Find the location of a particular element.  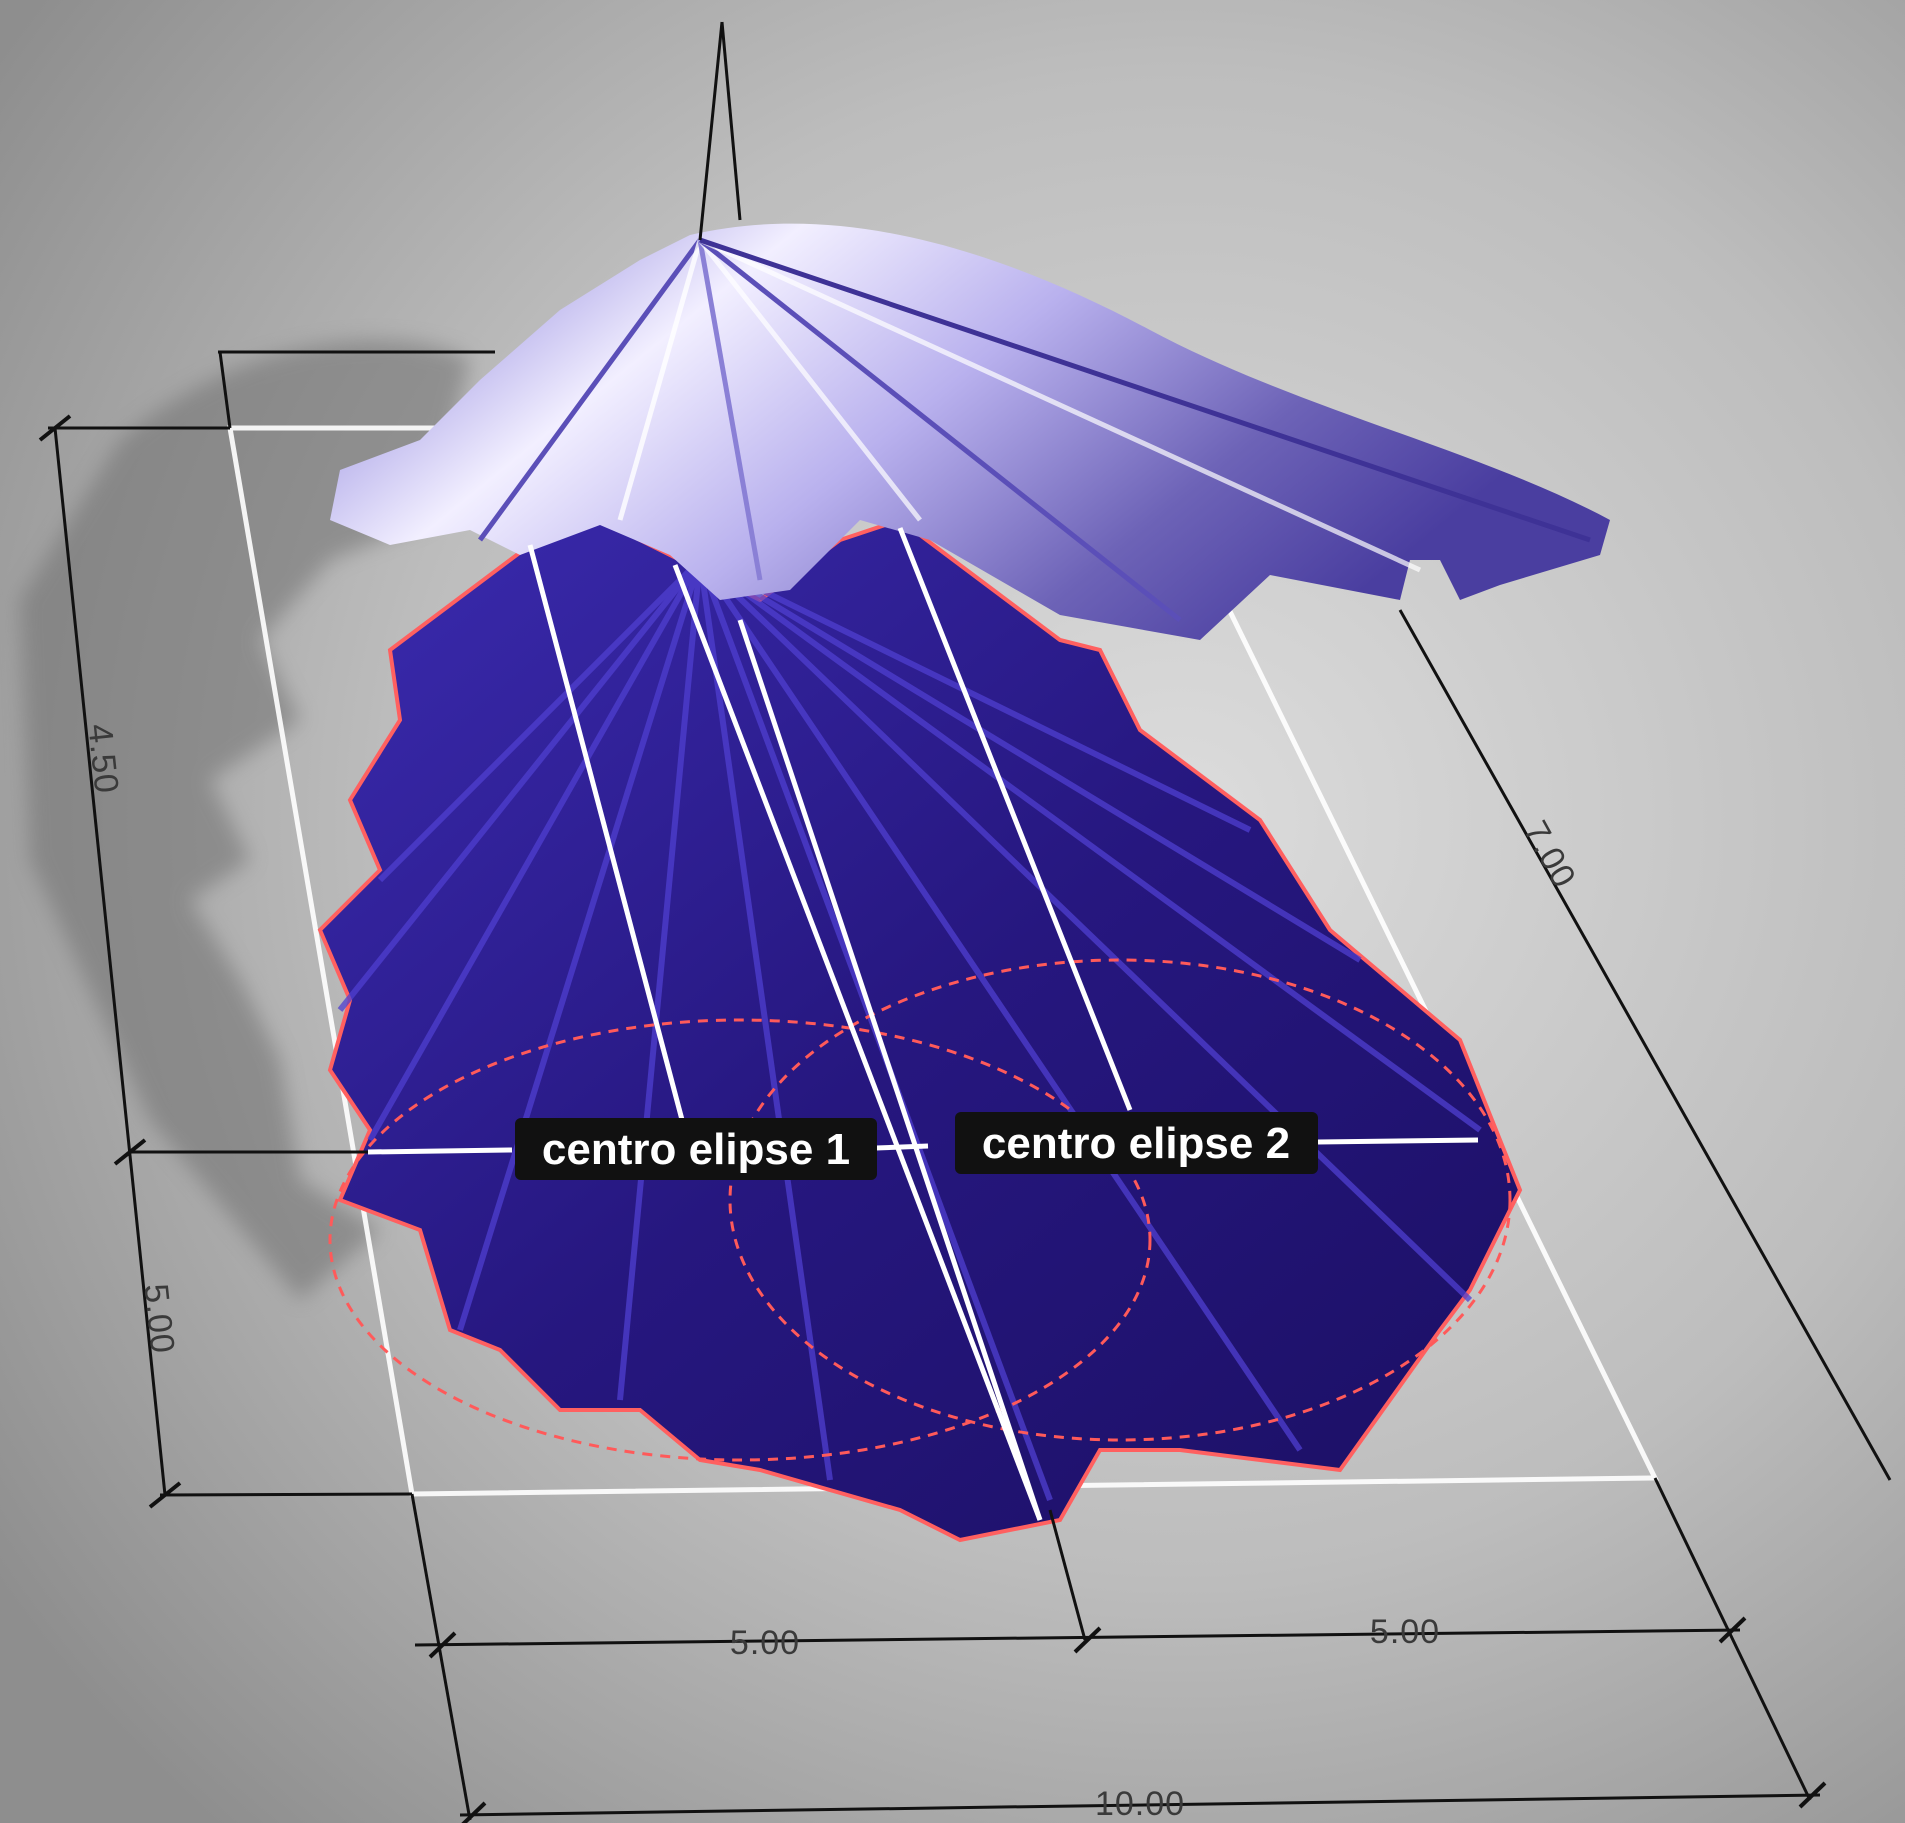

label-centro-elipse-2-bg is located at coordinates (1136, 1143).